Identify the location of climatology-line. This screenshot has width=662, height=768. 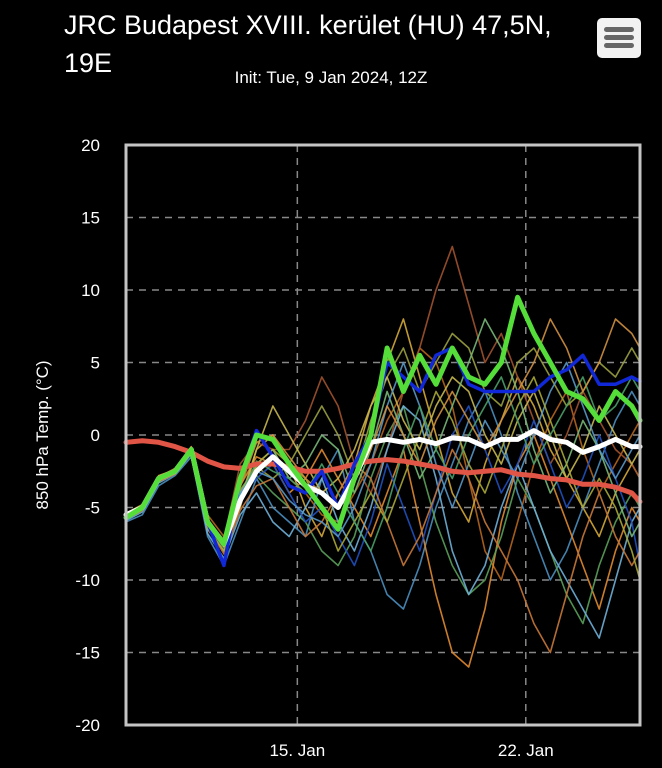
(383, 471).